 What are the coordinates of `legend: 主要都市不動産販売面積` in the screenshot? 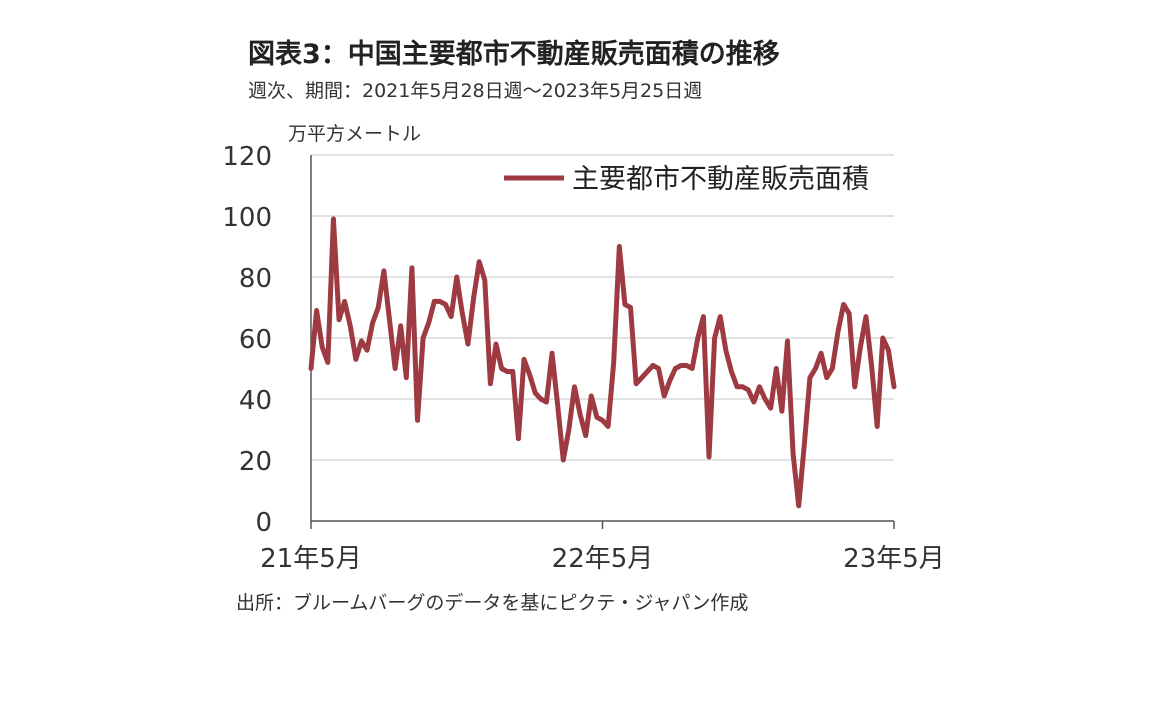 It's located at (686, 179).